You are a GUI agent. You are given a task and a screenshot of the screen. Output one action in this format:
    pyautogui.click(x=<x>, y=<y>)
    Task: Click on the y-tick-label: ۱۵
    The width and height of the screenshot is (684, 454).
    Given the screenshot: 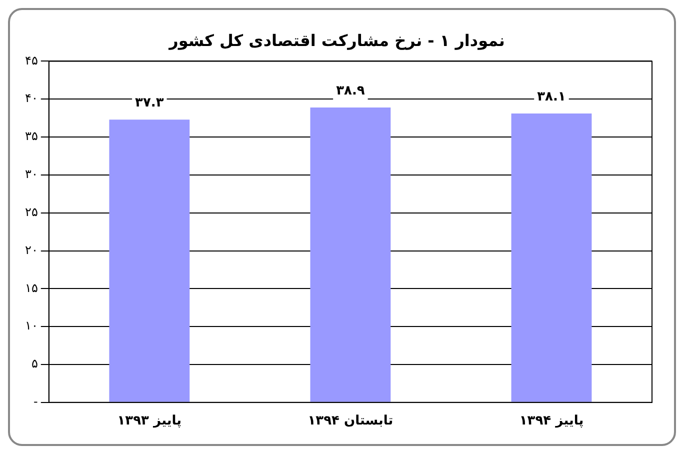 What is the action you would take?
    pyautogui.click(x=31, y=287)
    